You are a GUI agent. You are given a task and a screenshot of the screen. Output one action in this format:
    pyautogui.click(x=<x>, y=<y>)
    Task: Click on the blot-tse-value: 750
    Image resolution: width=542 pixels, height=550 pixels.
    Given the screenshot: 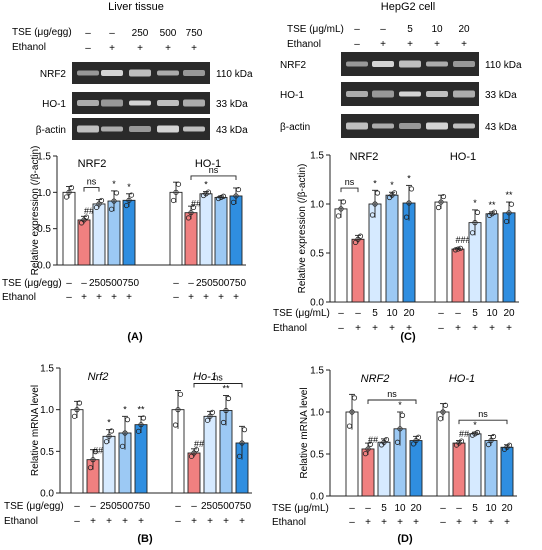 What is the action you would take?
    pyautogui.click(x=194, y=33)
    